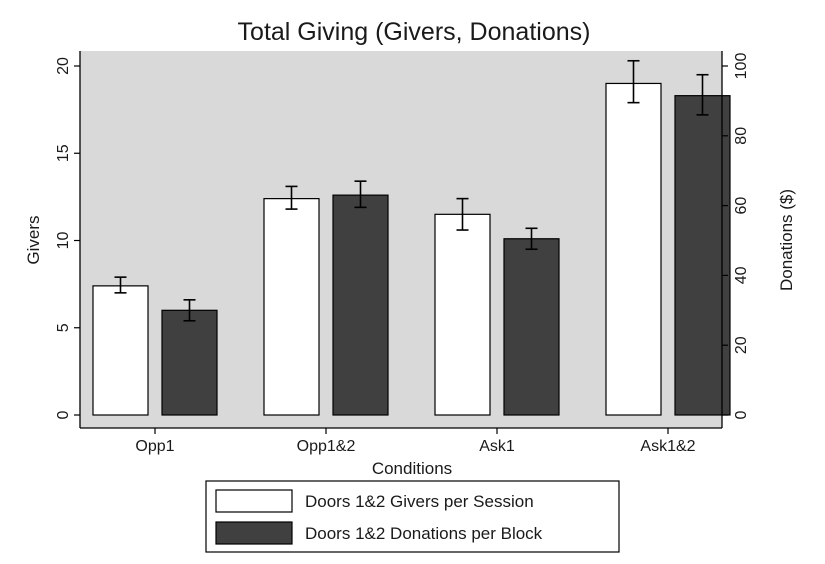 Image resolution: width=825 pixels, height=564 pixels. I want to click on legend-label-givers: Doors 1&2 Givers per Session, so click(419, 501).